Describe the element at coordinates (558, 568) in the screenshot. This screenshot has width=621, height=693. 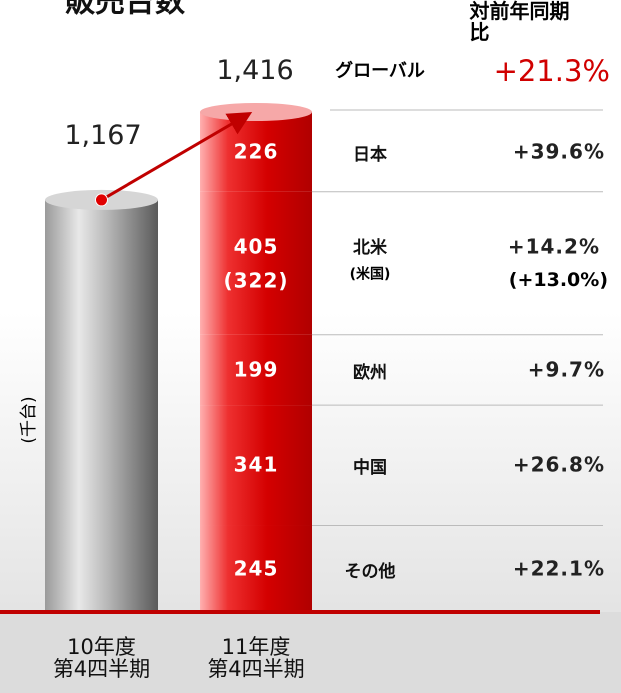
I see `segment-growth: +22.1%` at that location.